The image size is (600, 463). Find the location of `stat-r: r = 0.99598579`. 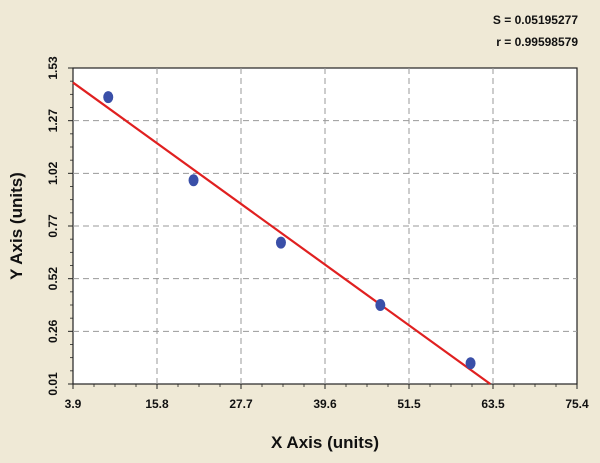

stat-r: r = 0.99598579 is located at coordinates (537, 42).